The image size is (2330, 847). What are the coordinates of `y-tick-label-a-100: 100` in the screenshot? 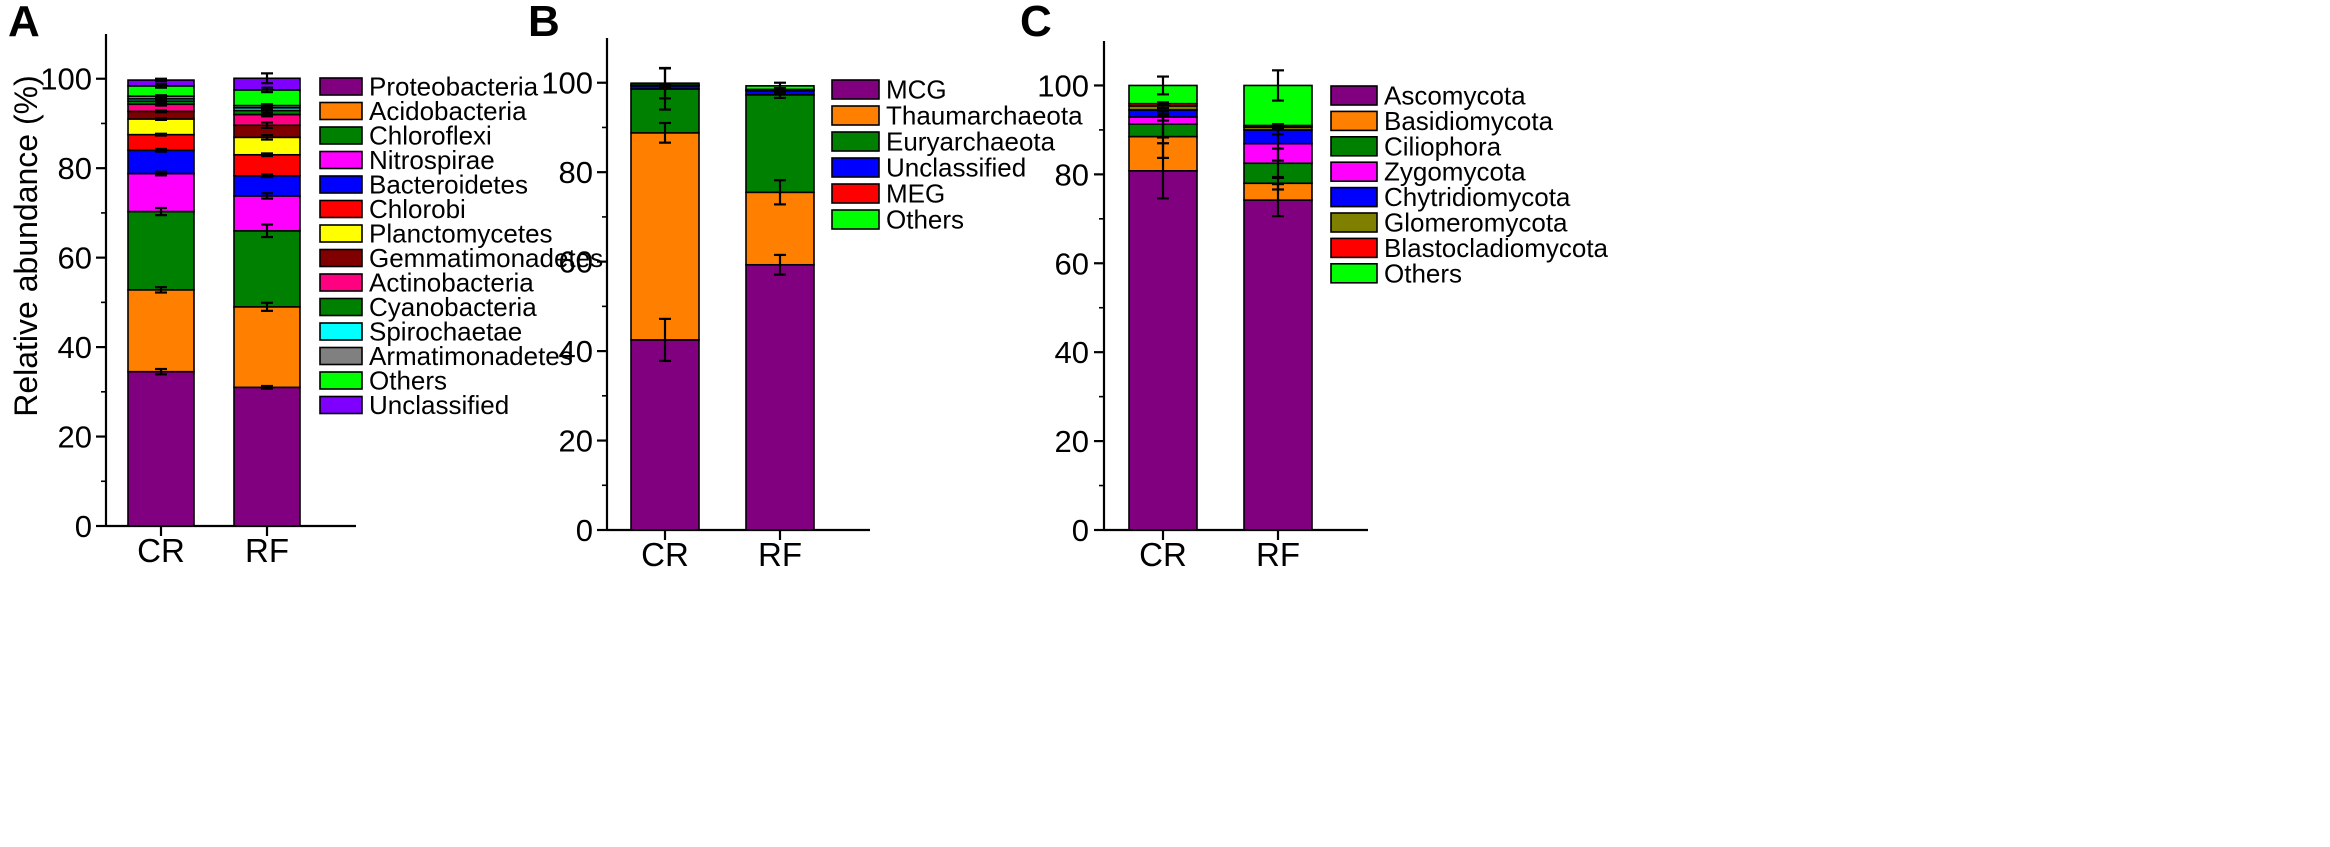 It's located at (66, 79).